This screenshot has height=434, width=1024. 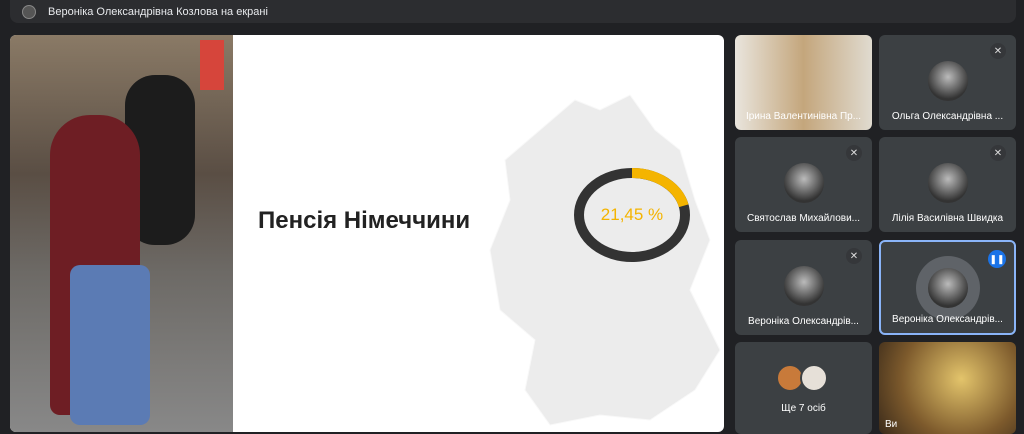 What do you see at coordinates (947, 218) in the screenshot?
I see `participant-name: Лілія Василівна Швидка` at bounding box center [947, 218].